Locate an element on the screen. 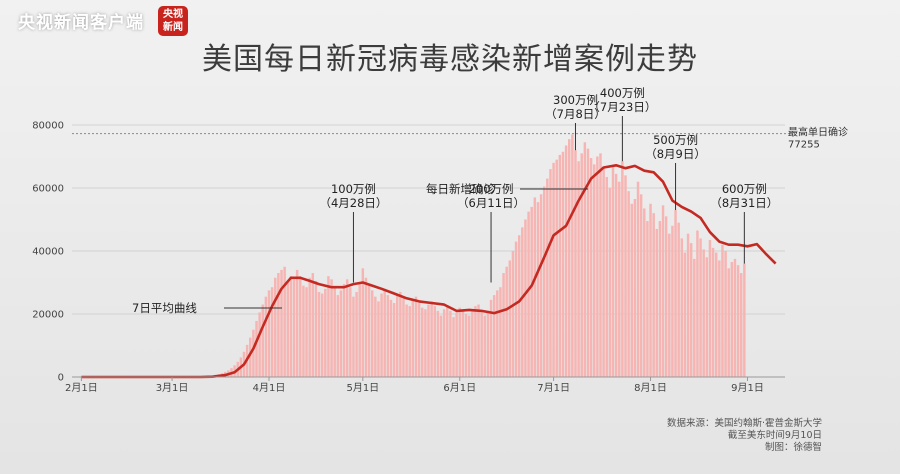  x-tick-label: 8月1日 is located at coordinates (650, 388).